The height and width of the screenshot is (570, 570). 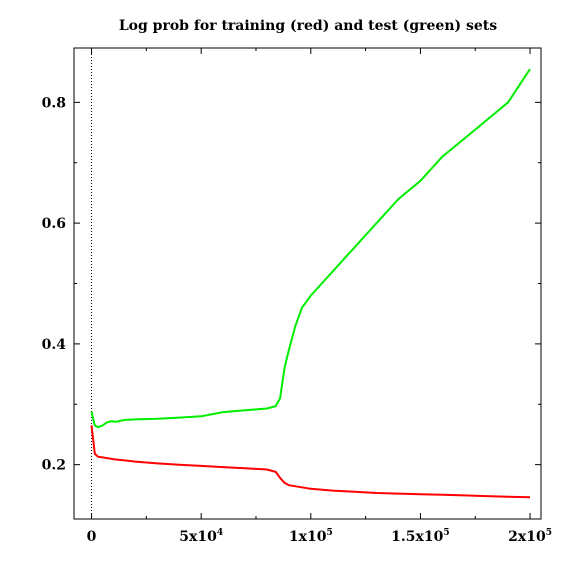 I want to click on x-tick-label: 1.5x105, so click(x=420, y=536).